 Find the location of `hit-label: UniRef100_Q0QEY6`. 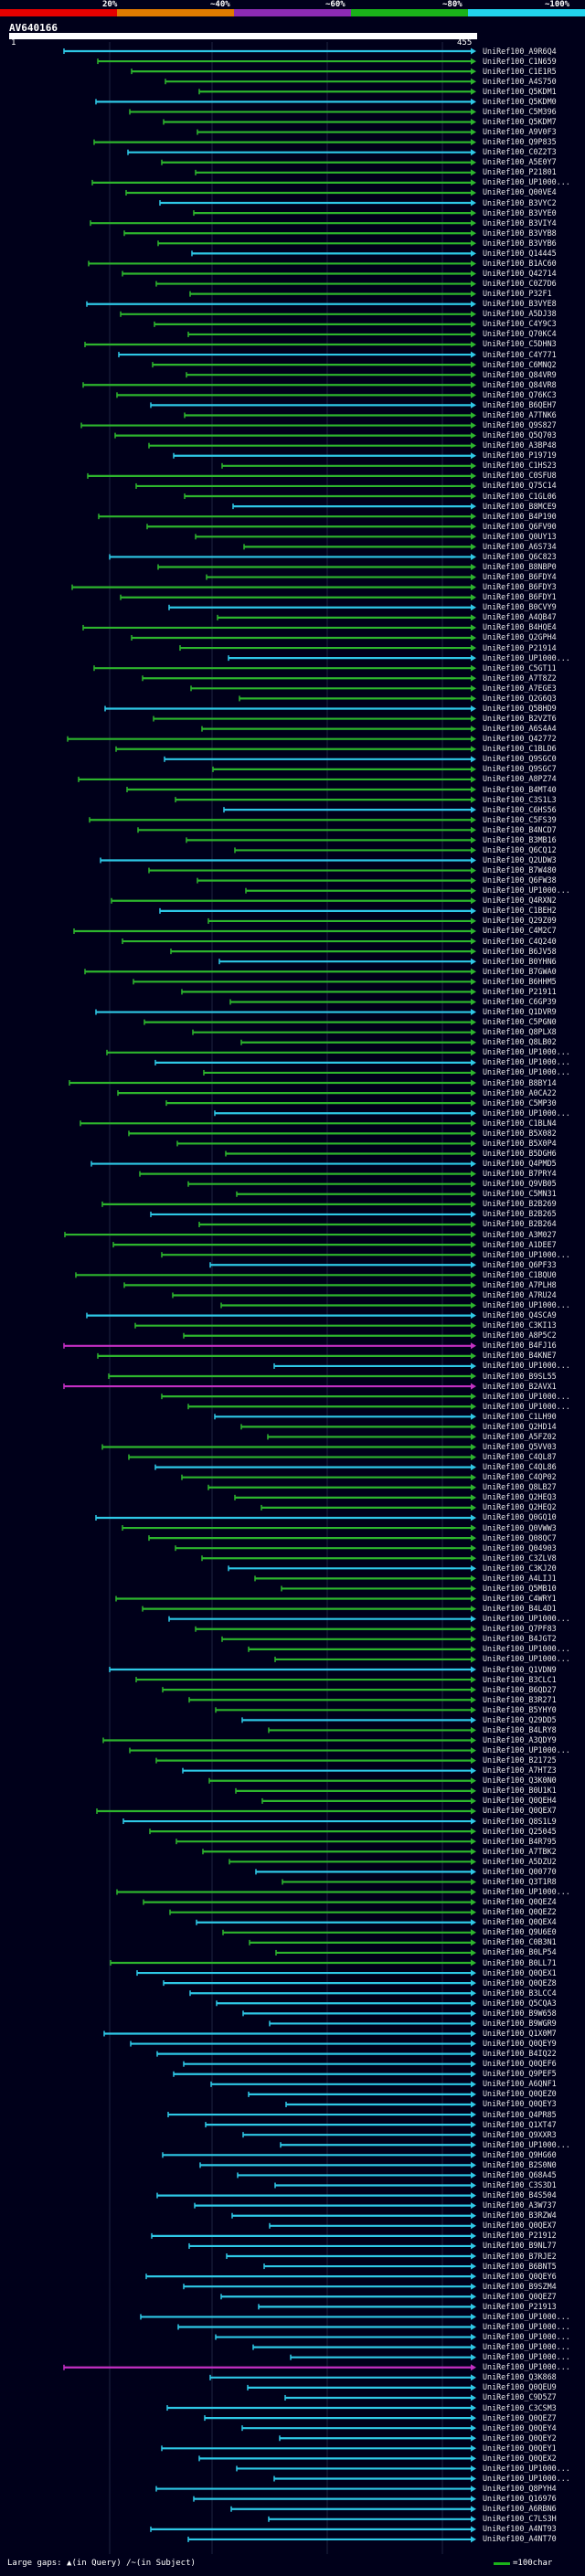

hit-label: UniRef100_Q0QEY6 is located at coordinates (520, 2276).